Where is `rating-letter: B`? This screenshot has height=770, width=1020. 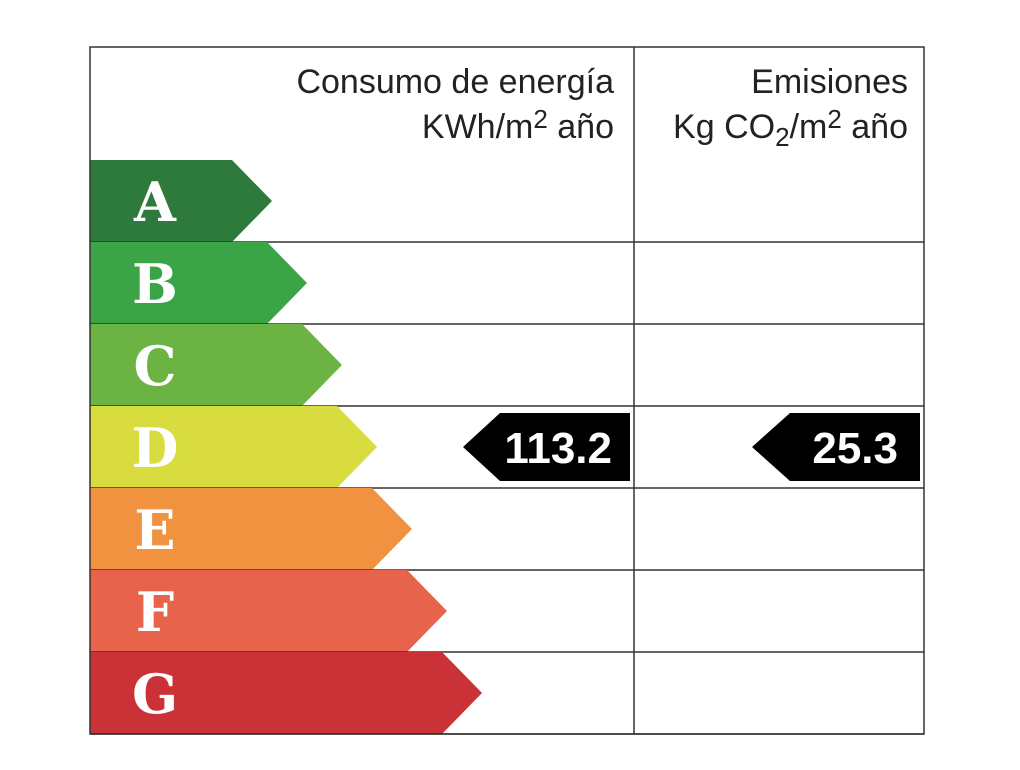 rating-letter: B is located at coordinates (155, 284).